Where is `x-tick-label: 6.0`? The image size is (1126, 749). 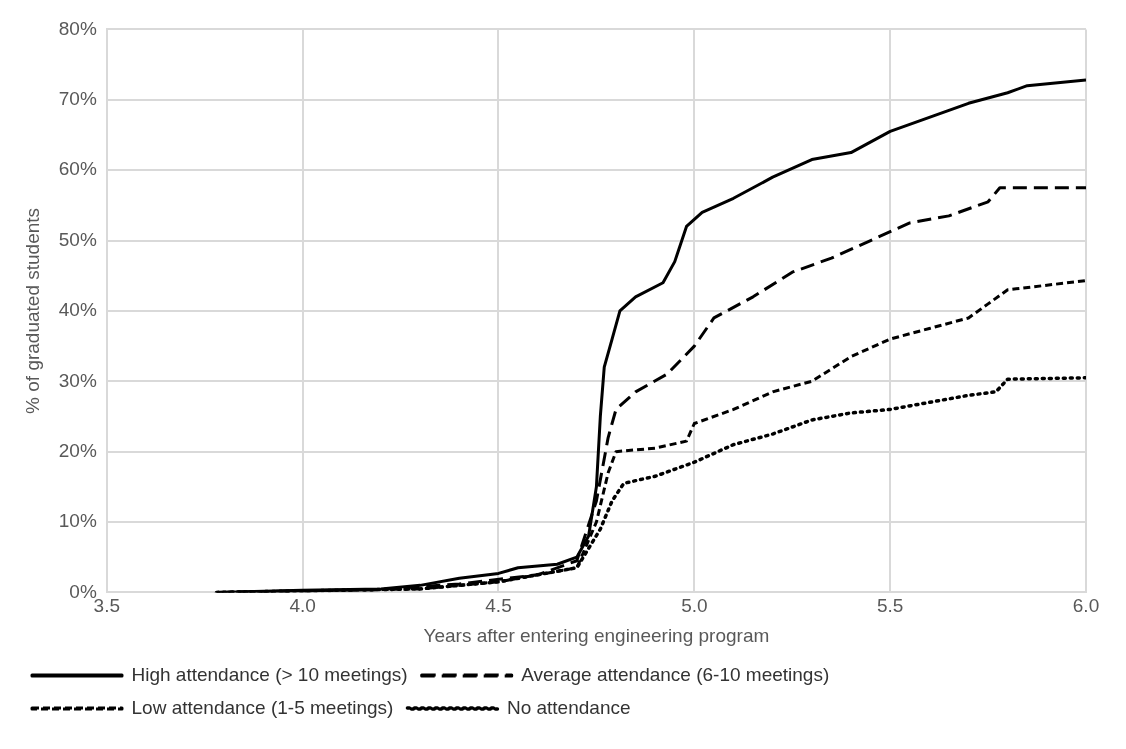
x-tick-label: 6.0 is located at coordinates (1086, 606).